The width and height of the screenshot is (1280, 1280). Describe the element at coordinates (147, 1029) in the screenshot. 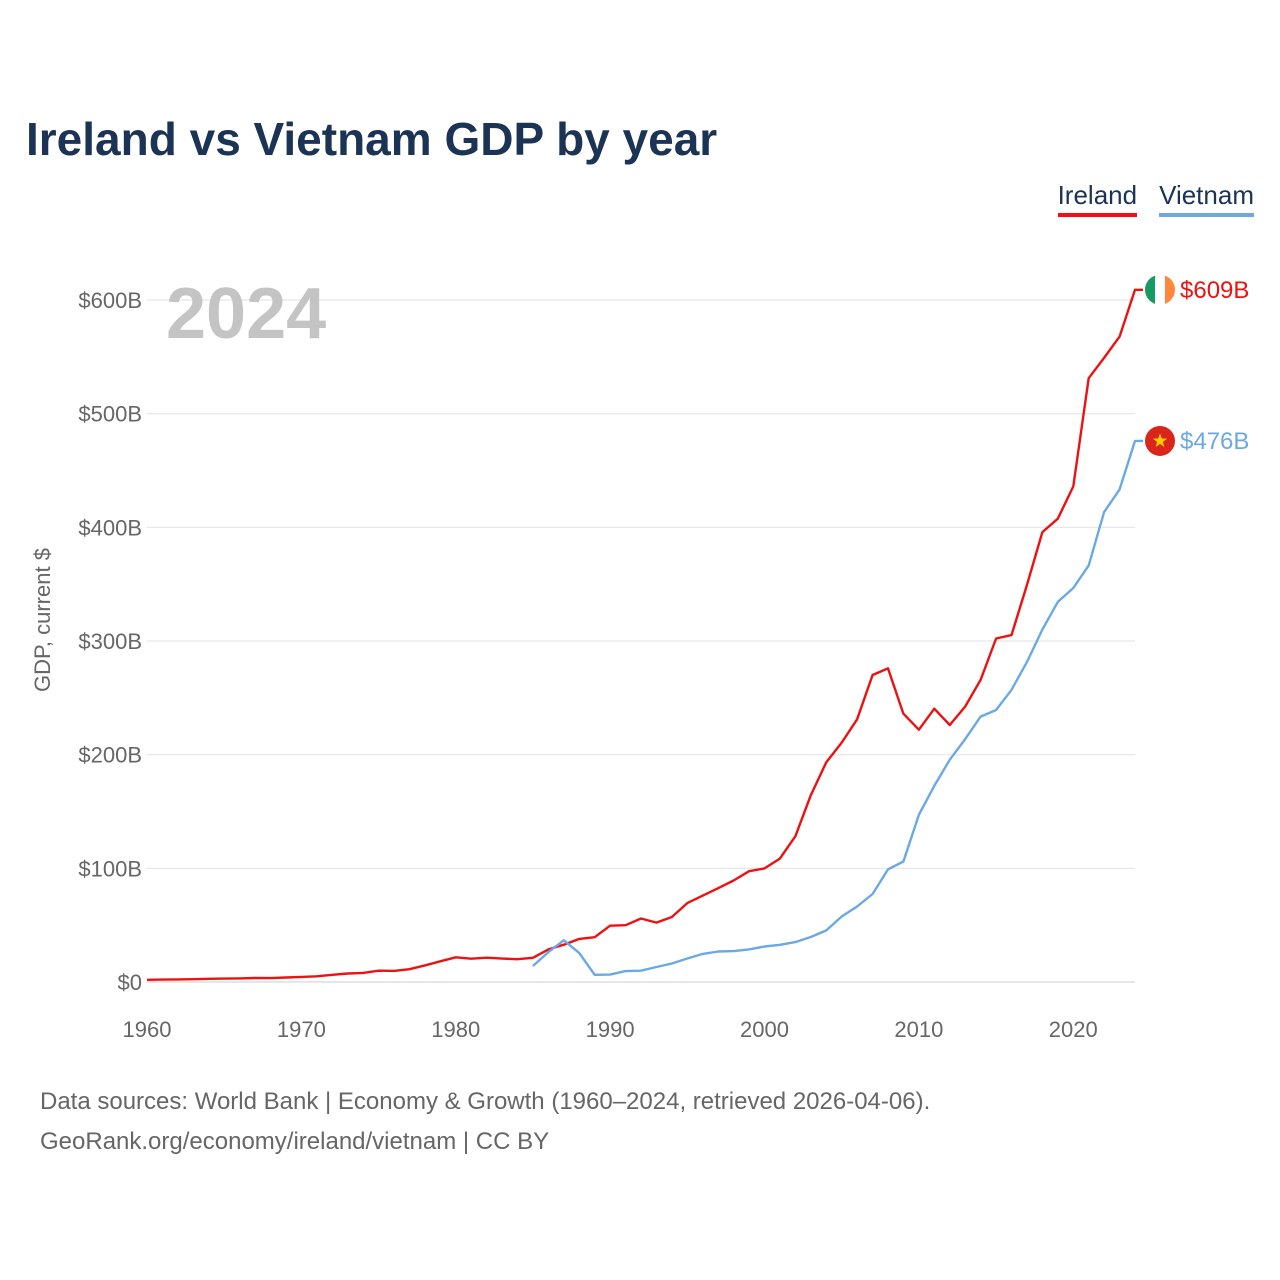

I see `x-tick-label: 1960` at that location.